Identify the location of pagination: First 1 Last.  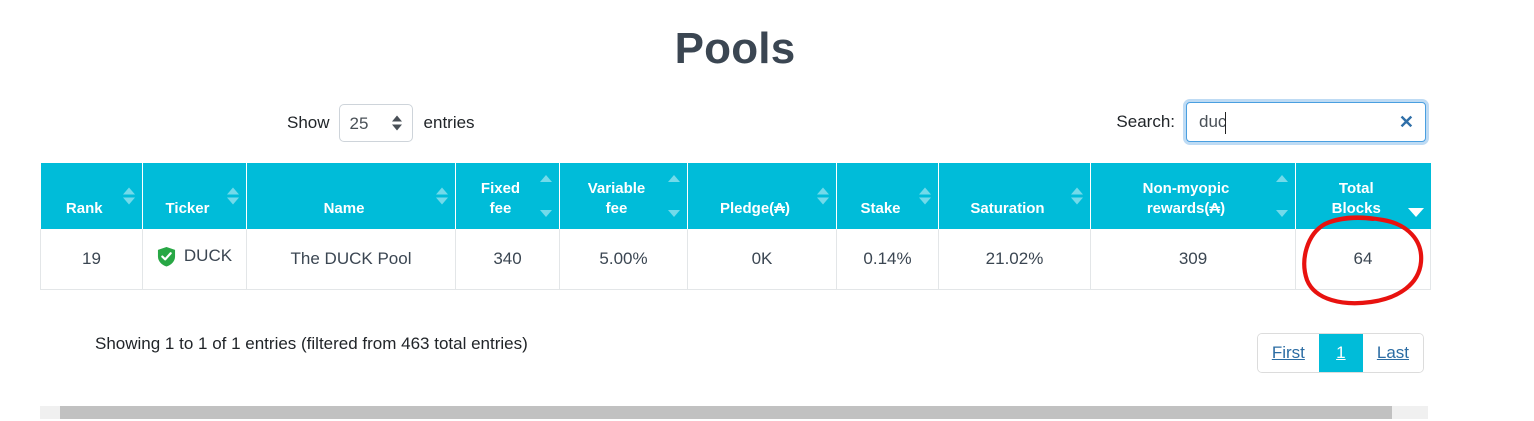
(1340, 353).